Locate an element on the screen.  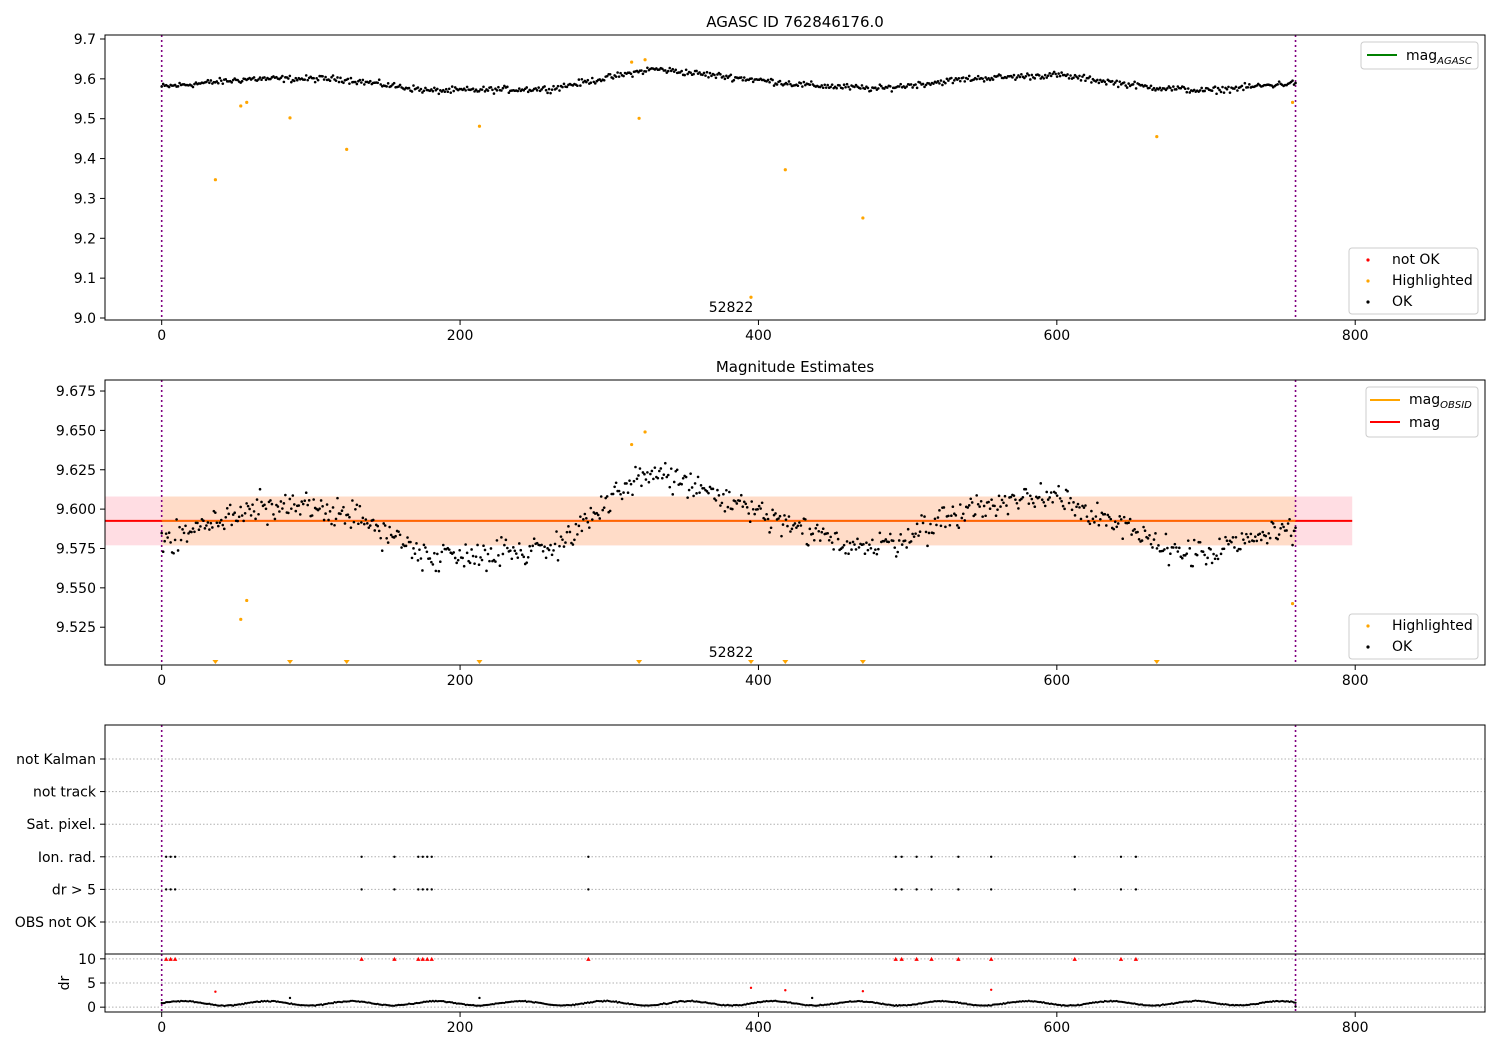
dr-clipped-marker is located at coordinates (422, 958).